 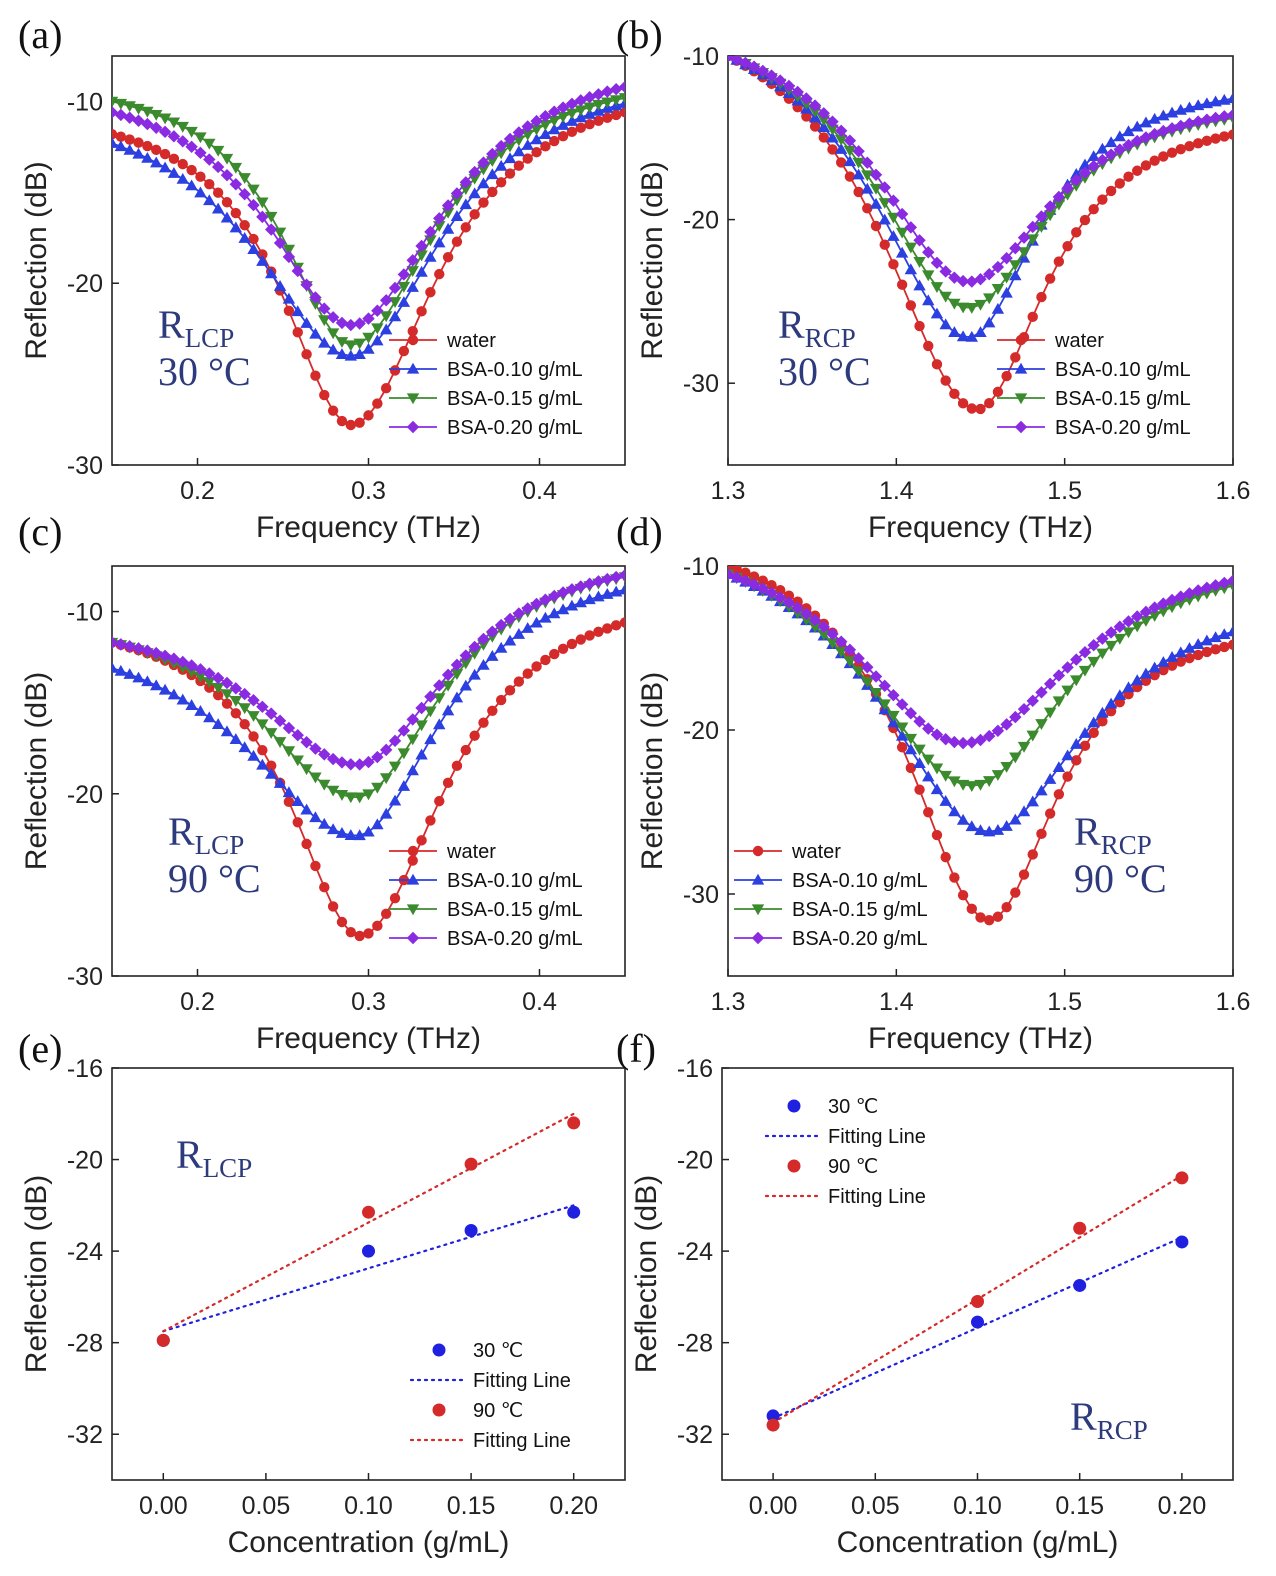 What do you see at coordinates (695, 1252) in the screenshot?
I see `y-tick-label: -24` at bounding box center [695, 1252].